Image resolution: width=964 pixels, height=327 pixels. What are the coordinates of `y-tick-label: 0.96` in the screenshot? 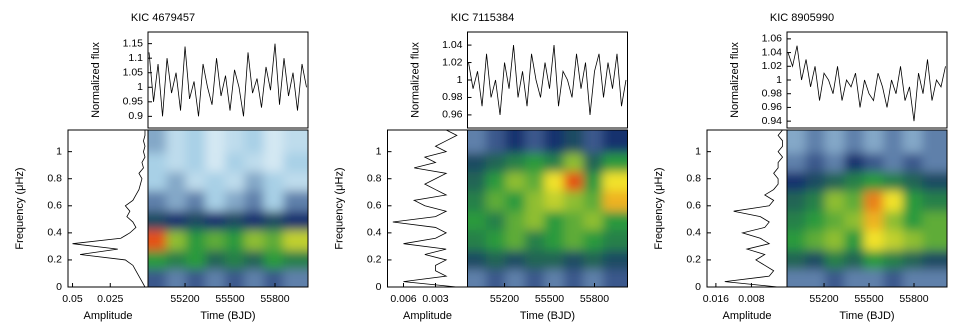 It's located at (772, 107).